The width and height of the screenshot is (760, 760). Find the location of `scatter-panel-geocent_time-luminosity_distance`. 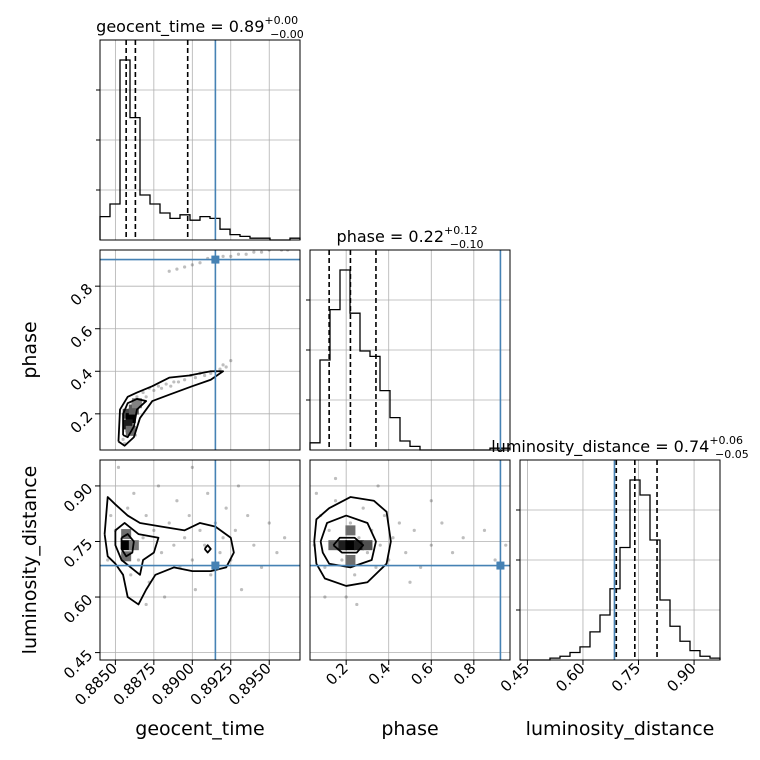

scatter-panel-geocent_time-luminosity_distance is located at coordinates (200, 560).